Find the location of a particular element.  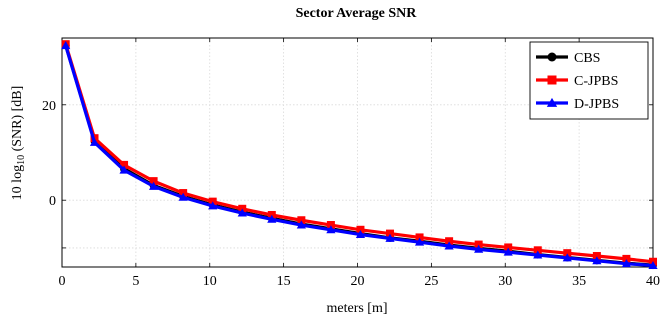

legend-marker-d-jpbs is located at coordinates (552, 102).